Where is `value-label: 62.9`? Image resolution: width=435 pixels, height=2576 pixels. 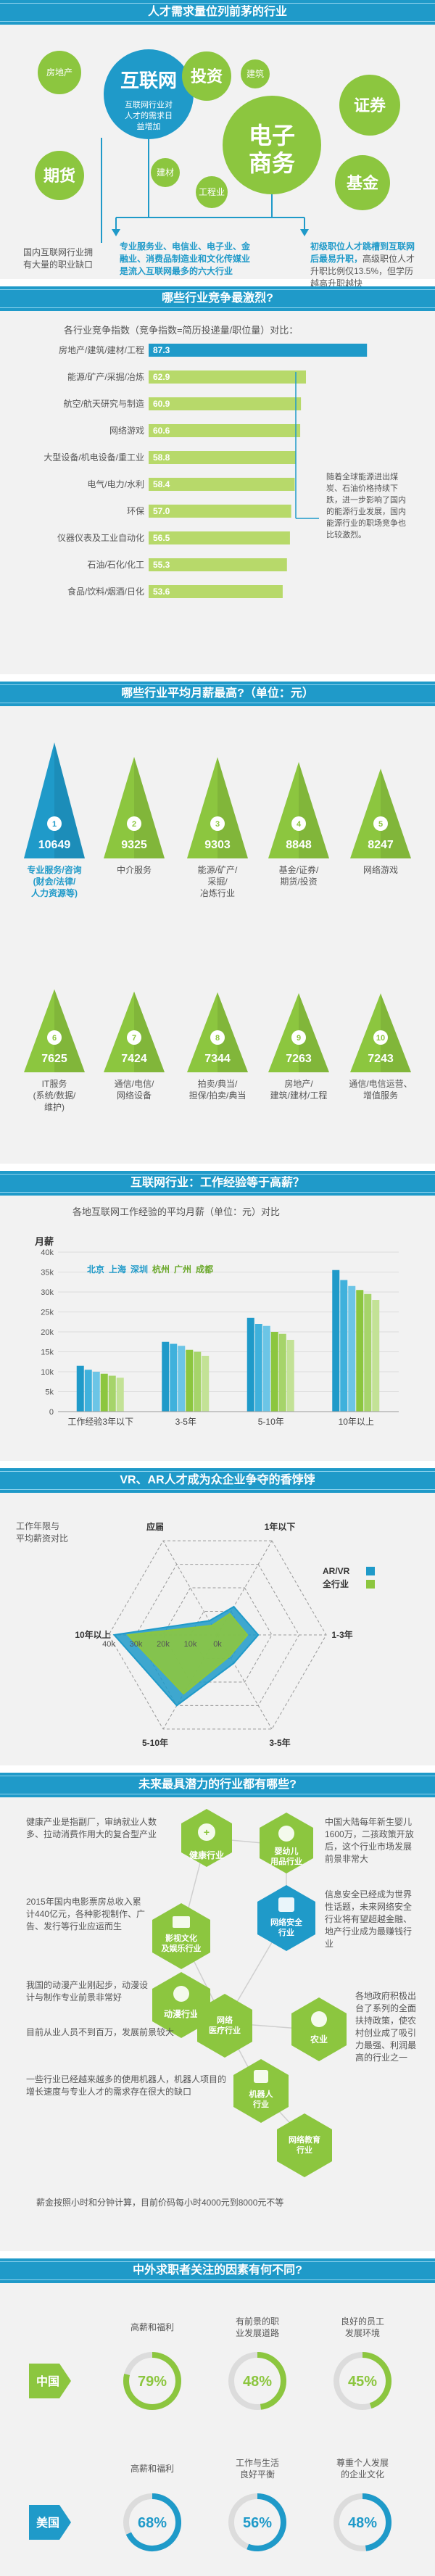 value-label: 62.9 is located at coordinates (161, 377).